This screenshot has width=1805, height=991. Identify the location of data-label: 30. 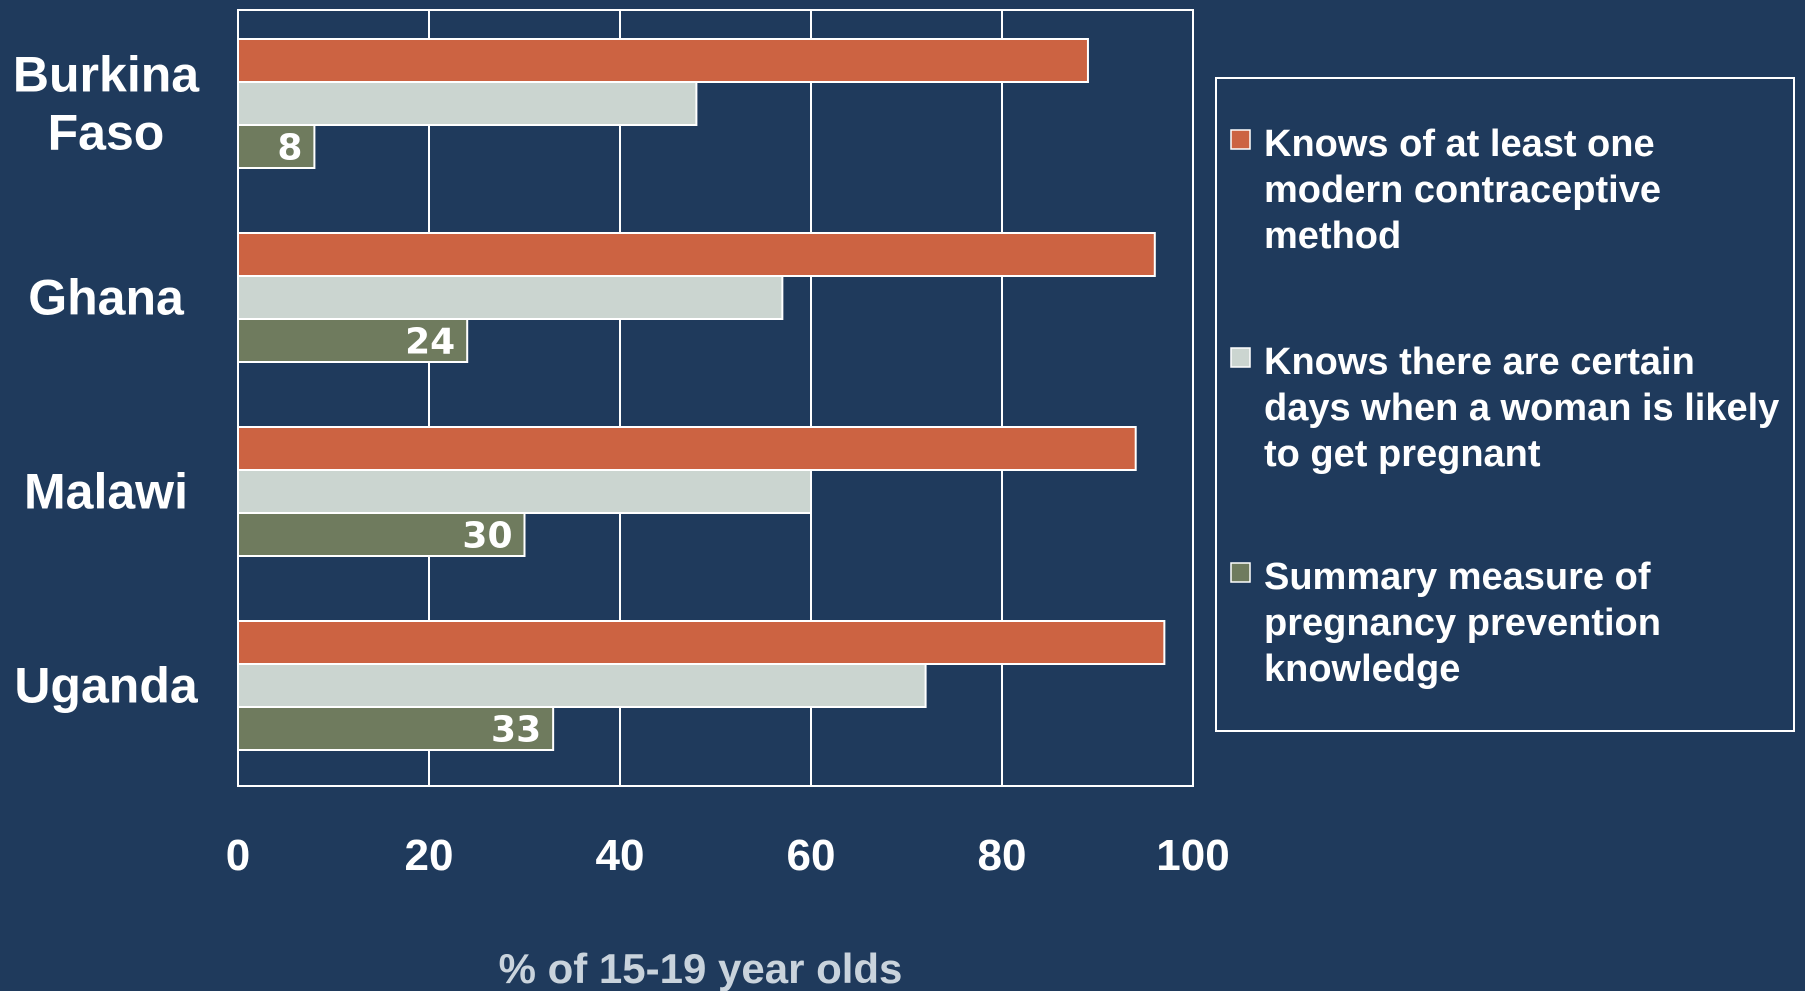
(487, 536).